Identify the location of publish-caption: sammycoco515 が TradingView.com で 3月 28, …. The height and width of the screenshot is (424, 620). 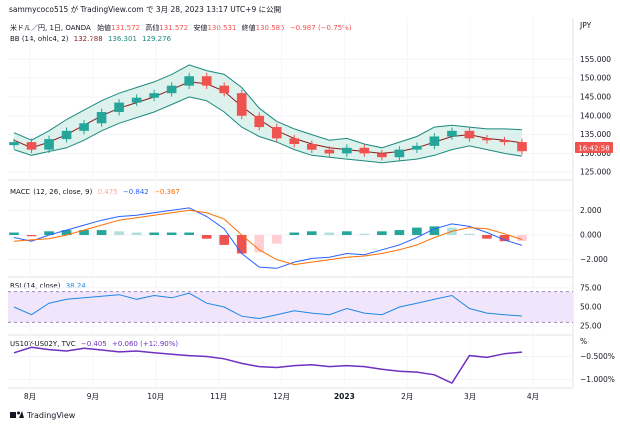
(145, 9).